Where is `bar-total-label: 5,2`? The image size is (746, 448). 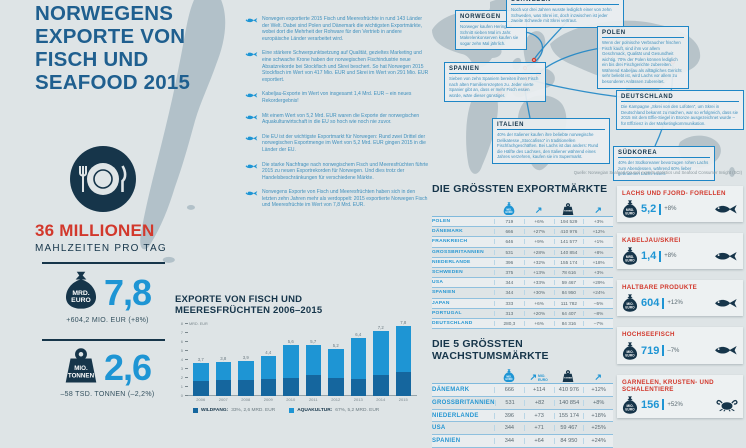
bar-total-label: 5,2 is located at coordinates (335, 346).